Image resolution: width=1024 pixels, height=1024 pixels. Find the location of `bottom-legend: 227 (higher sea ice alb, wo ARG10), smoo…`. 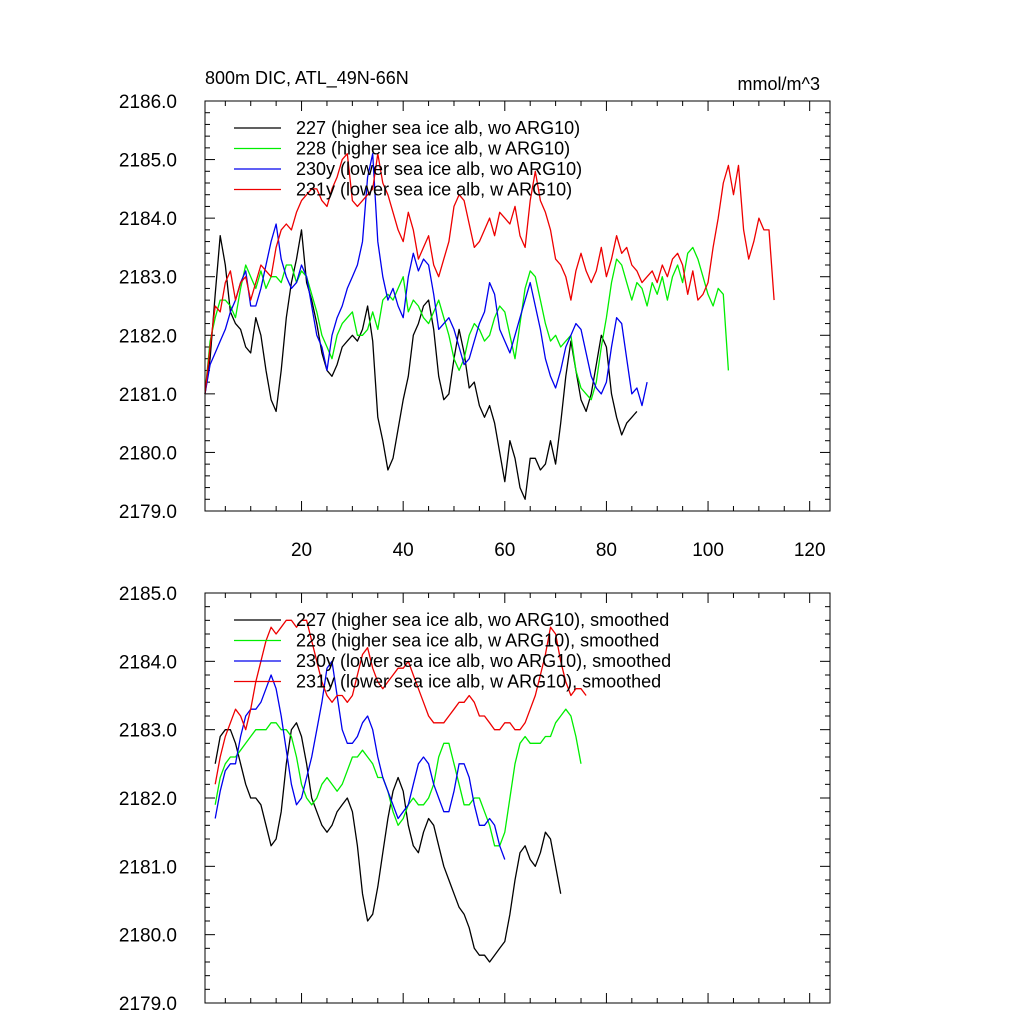

bottom-legend: 227 (higher sea ice alb, wo ARG10), smoo… is located at coordinates (452, 651).